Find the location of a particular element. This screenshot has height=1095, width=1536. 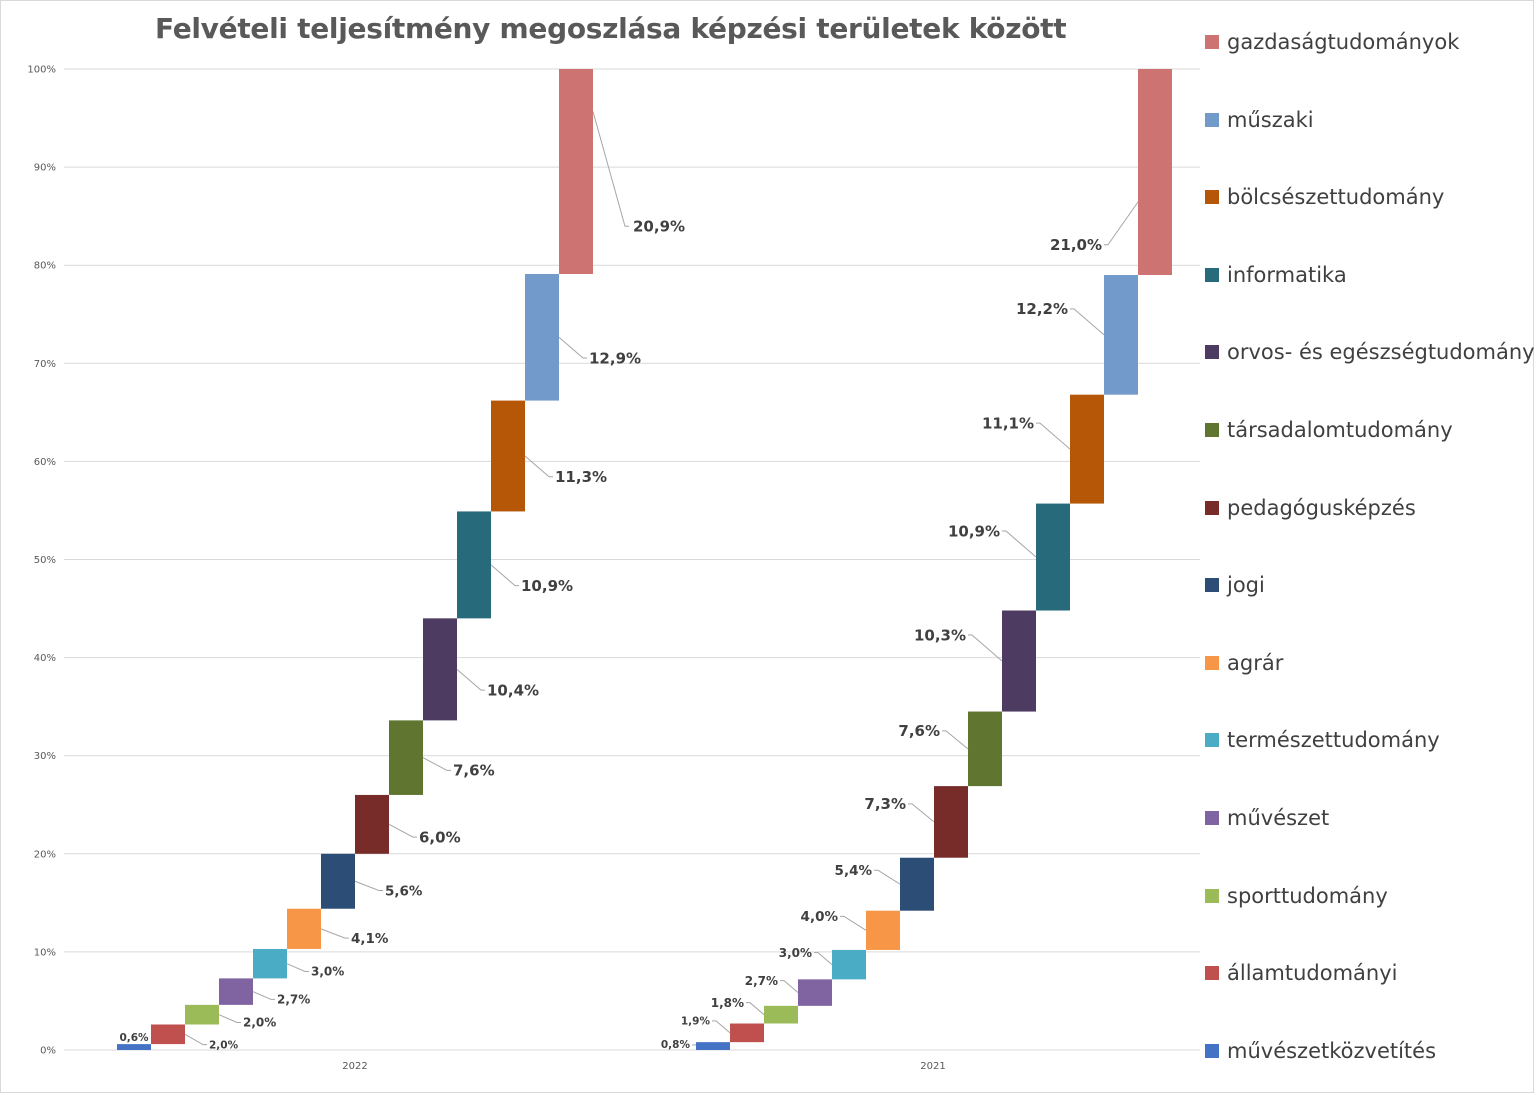

y-tick-label: 40% is located at coordinates (45, 658).